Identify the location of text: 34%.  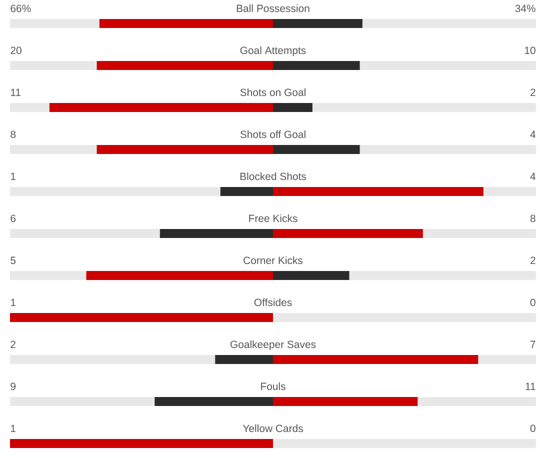
(525, 8).